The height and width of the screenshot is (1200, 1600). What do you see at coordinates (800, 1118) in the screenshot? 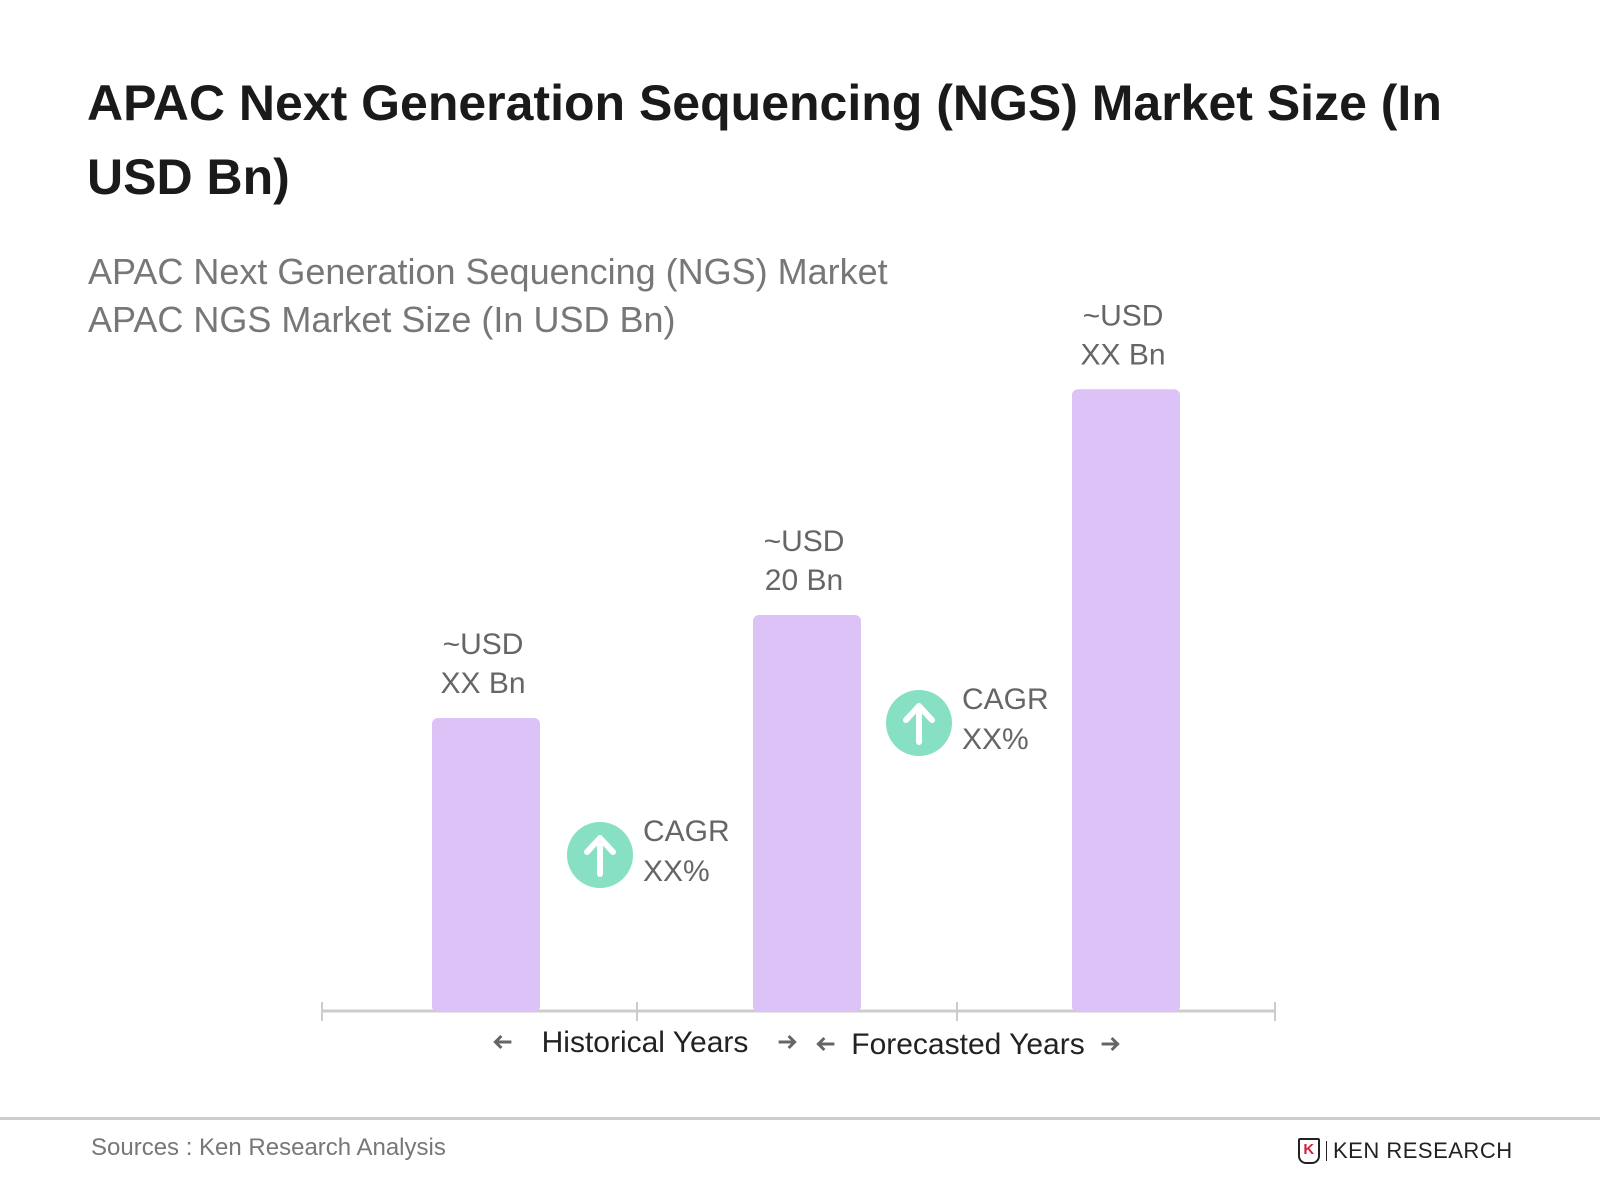
I see `footer-divider` at bounding box center [800, 1118].